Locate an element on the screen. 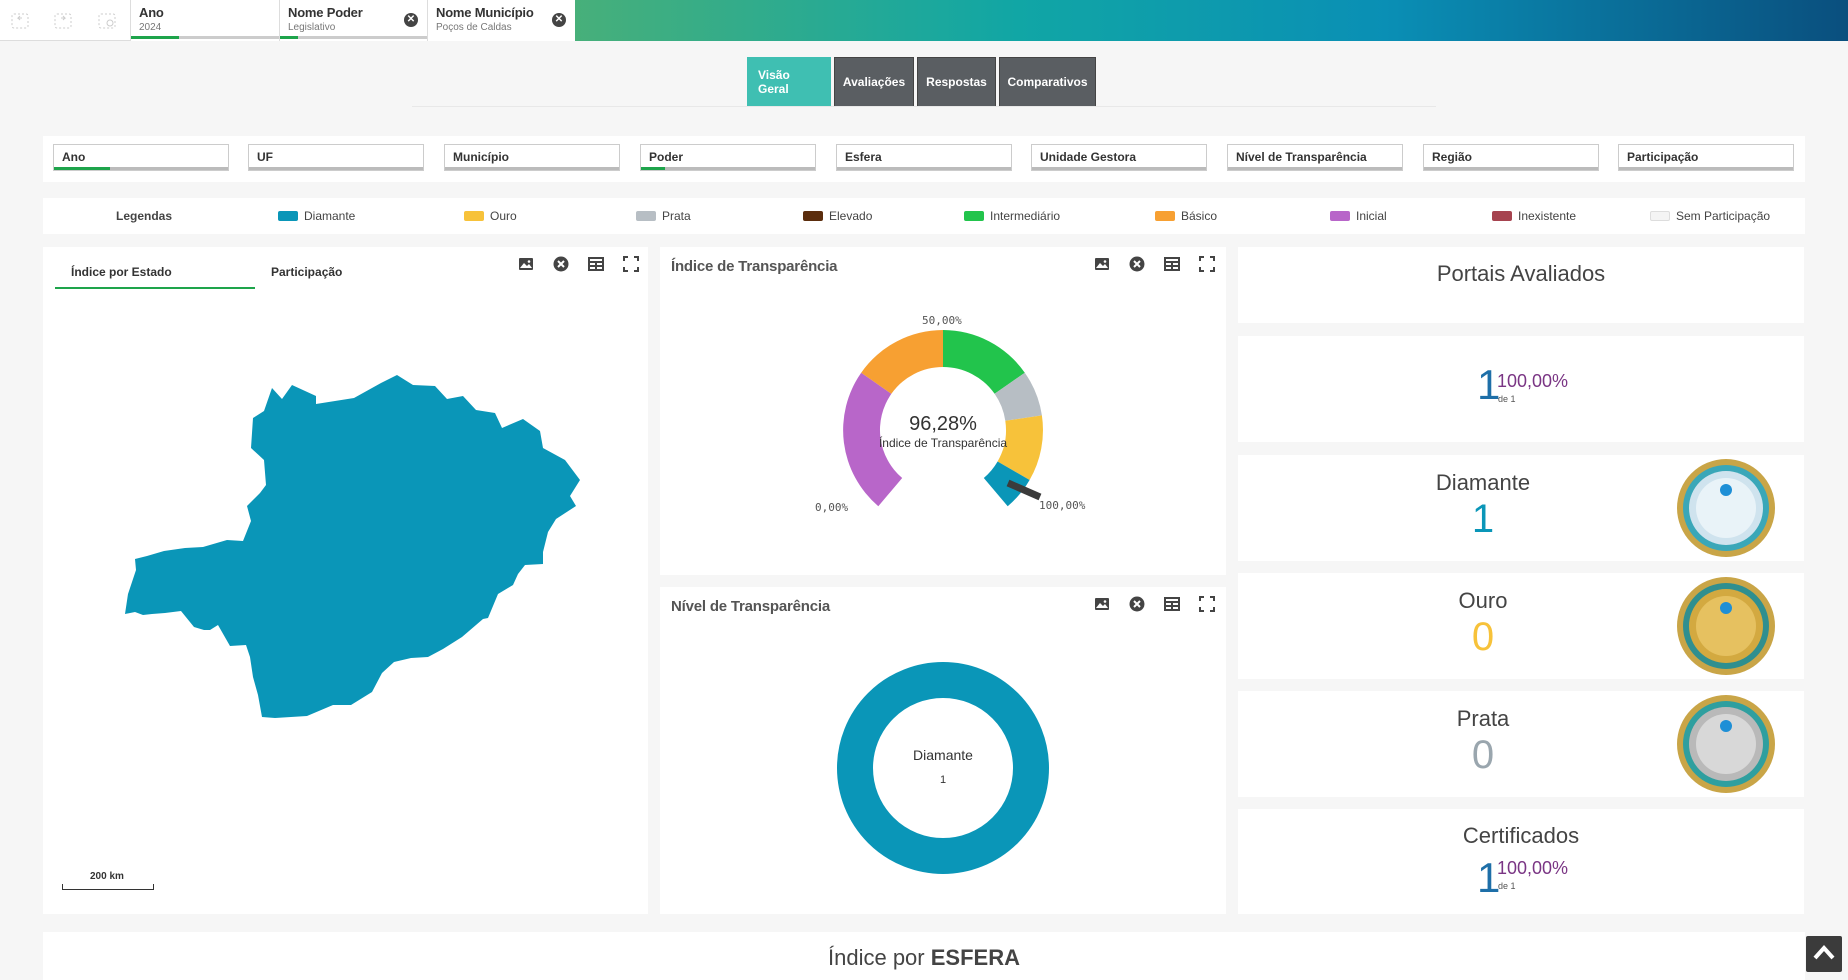 The image size is (1848, 980). filter-esfera: Esfera is located at coordinates (924, 157).